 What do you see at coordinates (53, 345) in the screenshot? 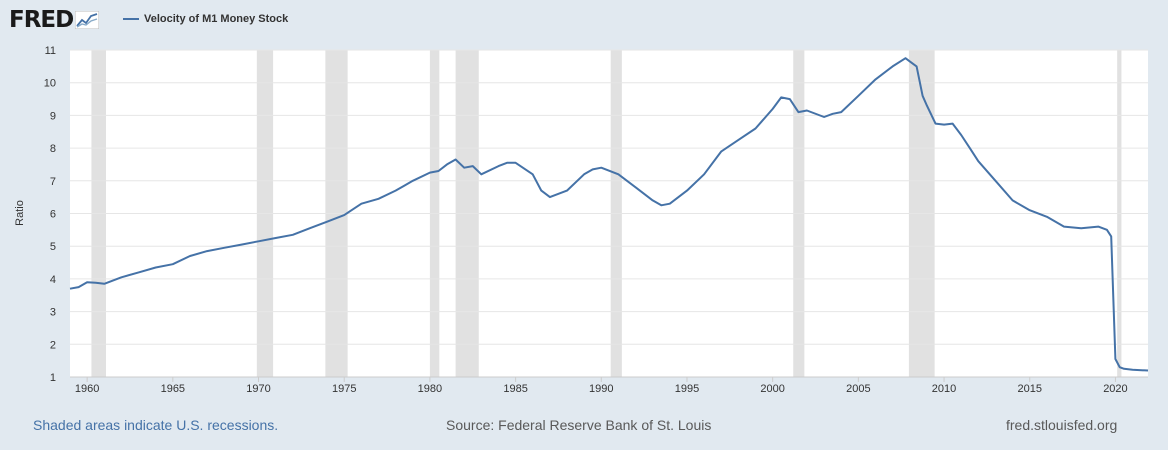
I see `y-tick-label: 2` at bounding box center [53, 345].